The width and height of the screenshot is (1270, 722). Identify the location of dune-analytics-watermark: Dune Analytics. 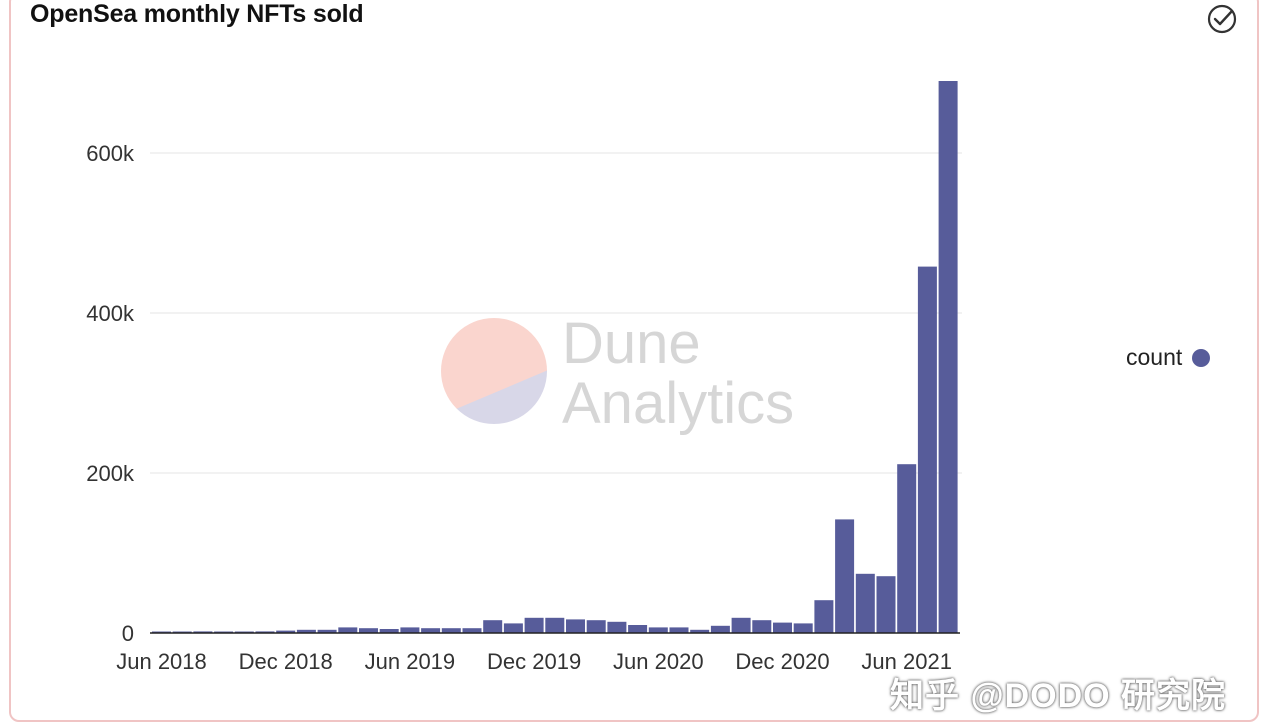
(617, 373).